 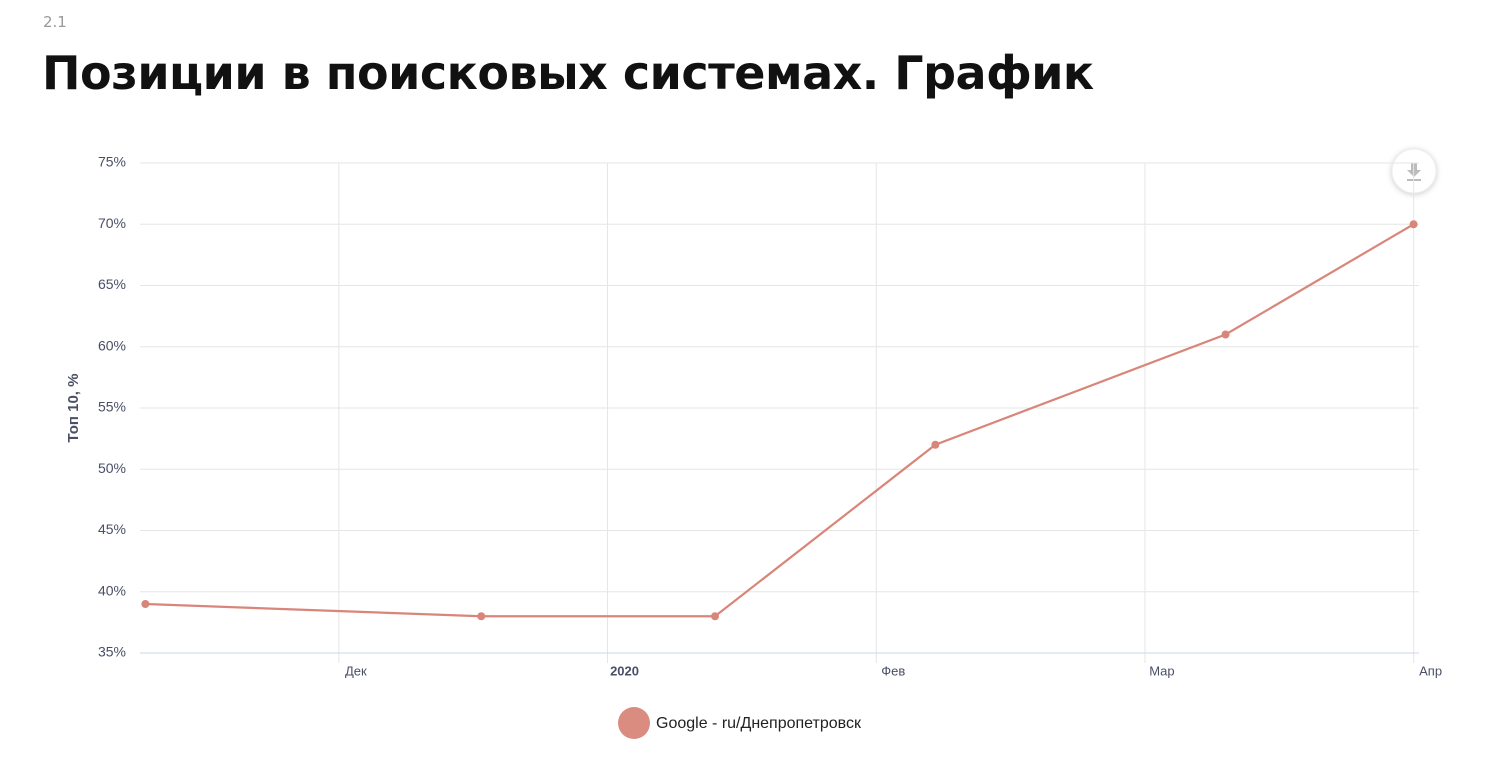 What do you see at coordinates (112, 345) in the screenshot?
I see `y-tick-label: 60%` at bounding box center [112, 345].